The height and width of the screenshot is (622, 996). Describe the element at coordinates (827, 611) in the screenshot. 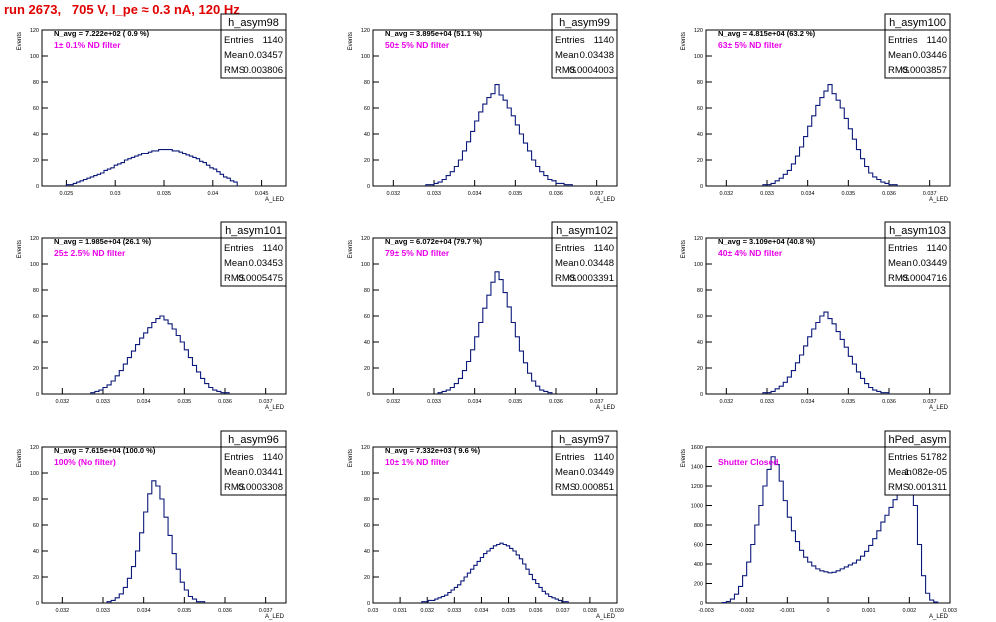

I see `x-tick-label: 0` at that location.